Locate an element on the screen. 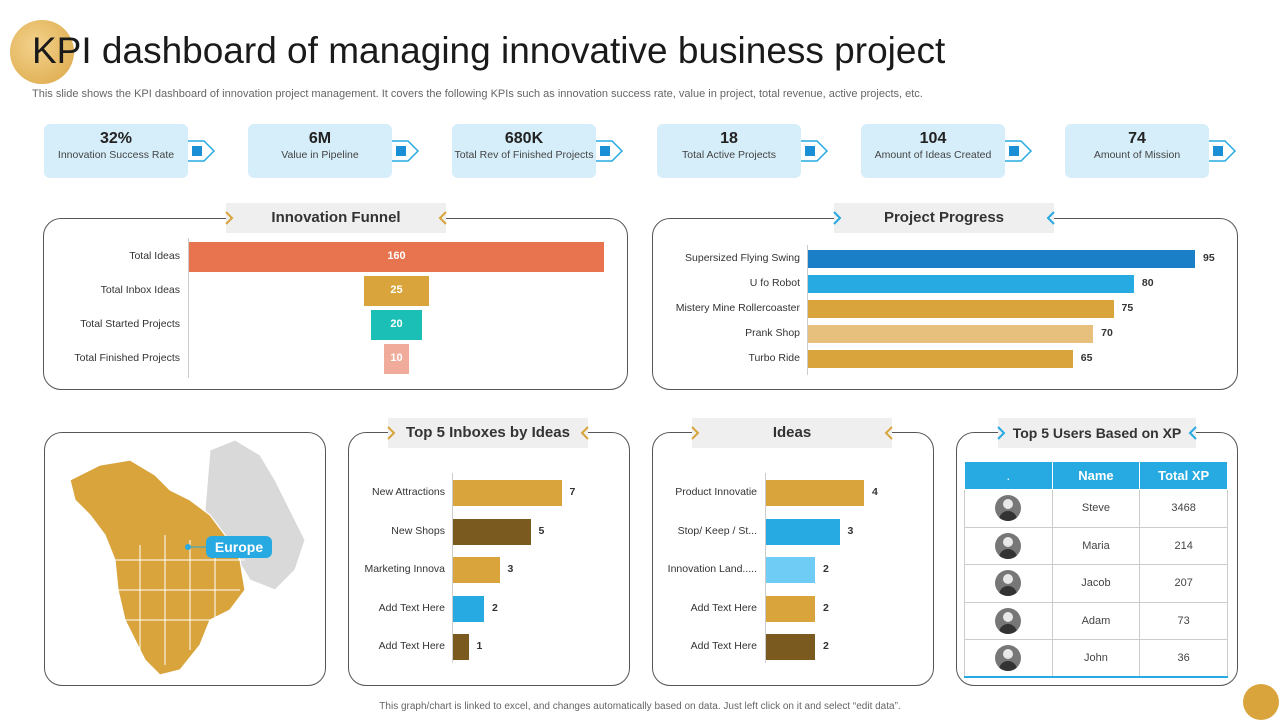  category-label: U fo Robot is located at coordinates (774, 283).